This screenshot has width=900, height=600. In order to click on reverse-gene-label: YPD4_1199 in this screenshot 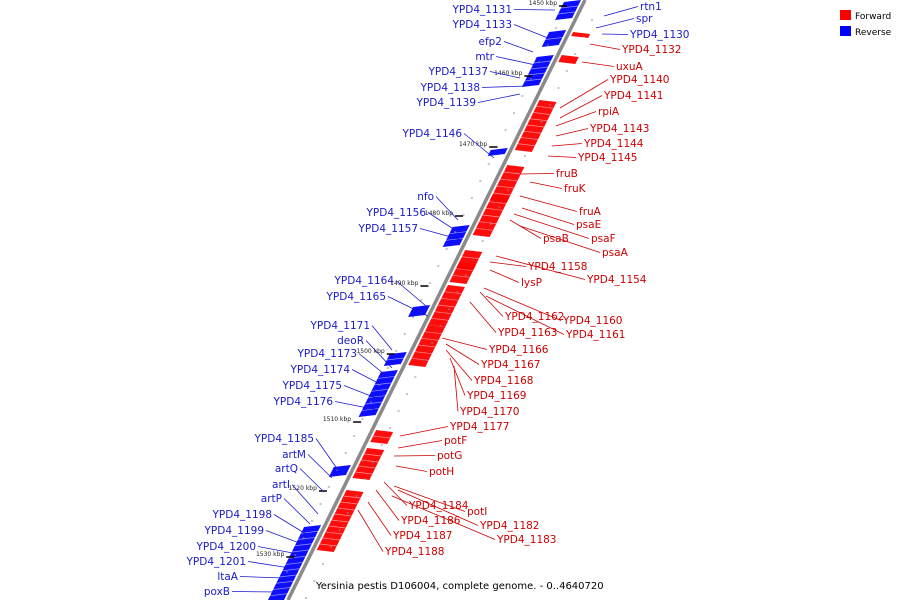, I will do `click(234, 531)`.